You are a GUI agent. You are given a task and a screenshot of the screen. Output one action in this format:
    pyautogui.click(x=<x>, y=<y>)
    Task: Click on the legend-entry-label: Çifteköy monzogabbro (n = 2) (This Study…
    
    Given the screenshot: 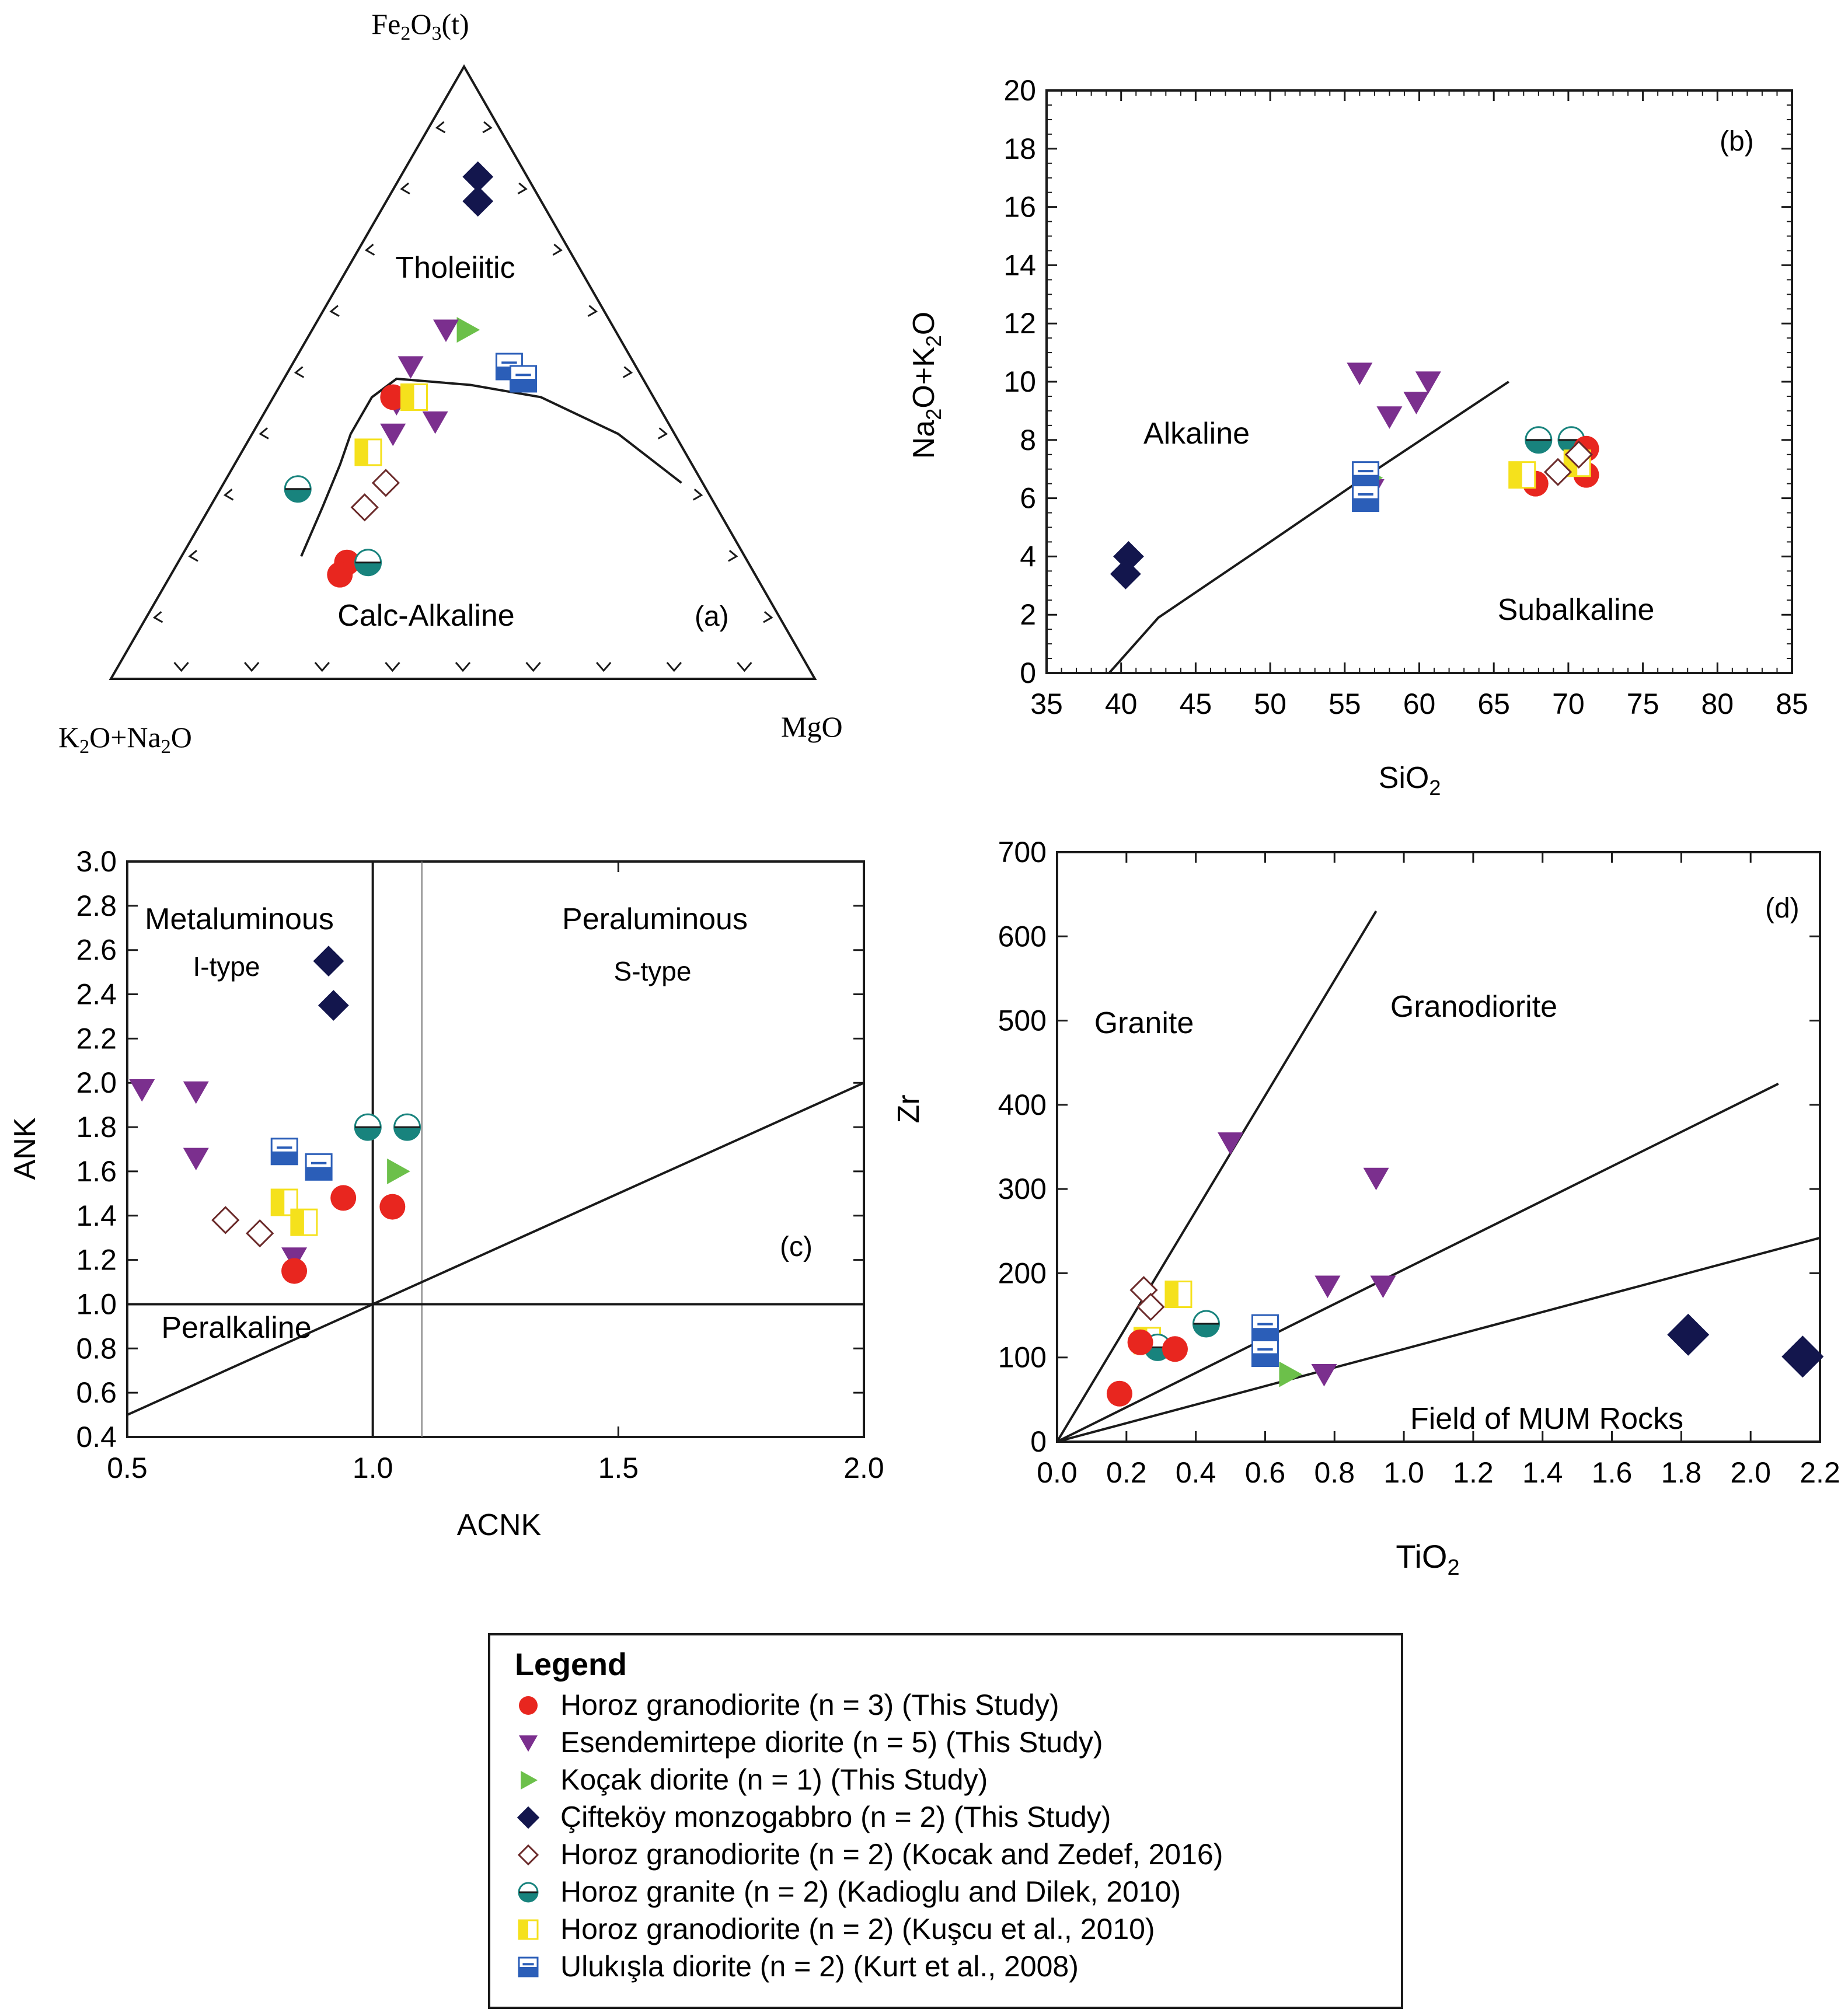 What is the action you would take?
    pyautogui.click(x=835, y=1817)
    